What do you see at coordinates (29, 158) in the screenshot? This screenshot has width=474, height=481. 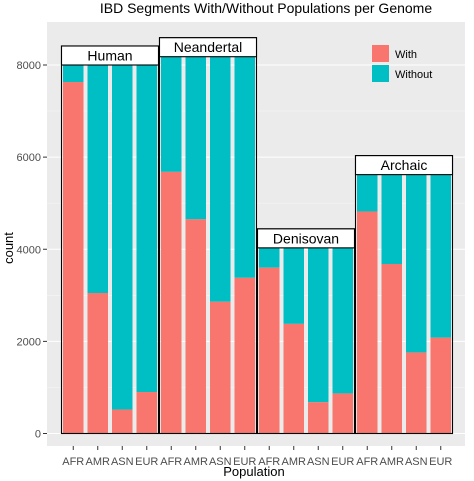 I see `y-tick-label: 6000` at bounding box center [29, 158].